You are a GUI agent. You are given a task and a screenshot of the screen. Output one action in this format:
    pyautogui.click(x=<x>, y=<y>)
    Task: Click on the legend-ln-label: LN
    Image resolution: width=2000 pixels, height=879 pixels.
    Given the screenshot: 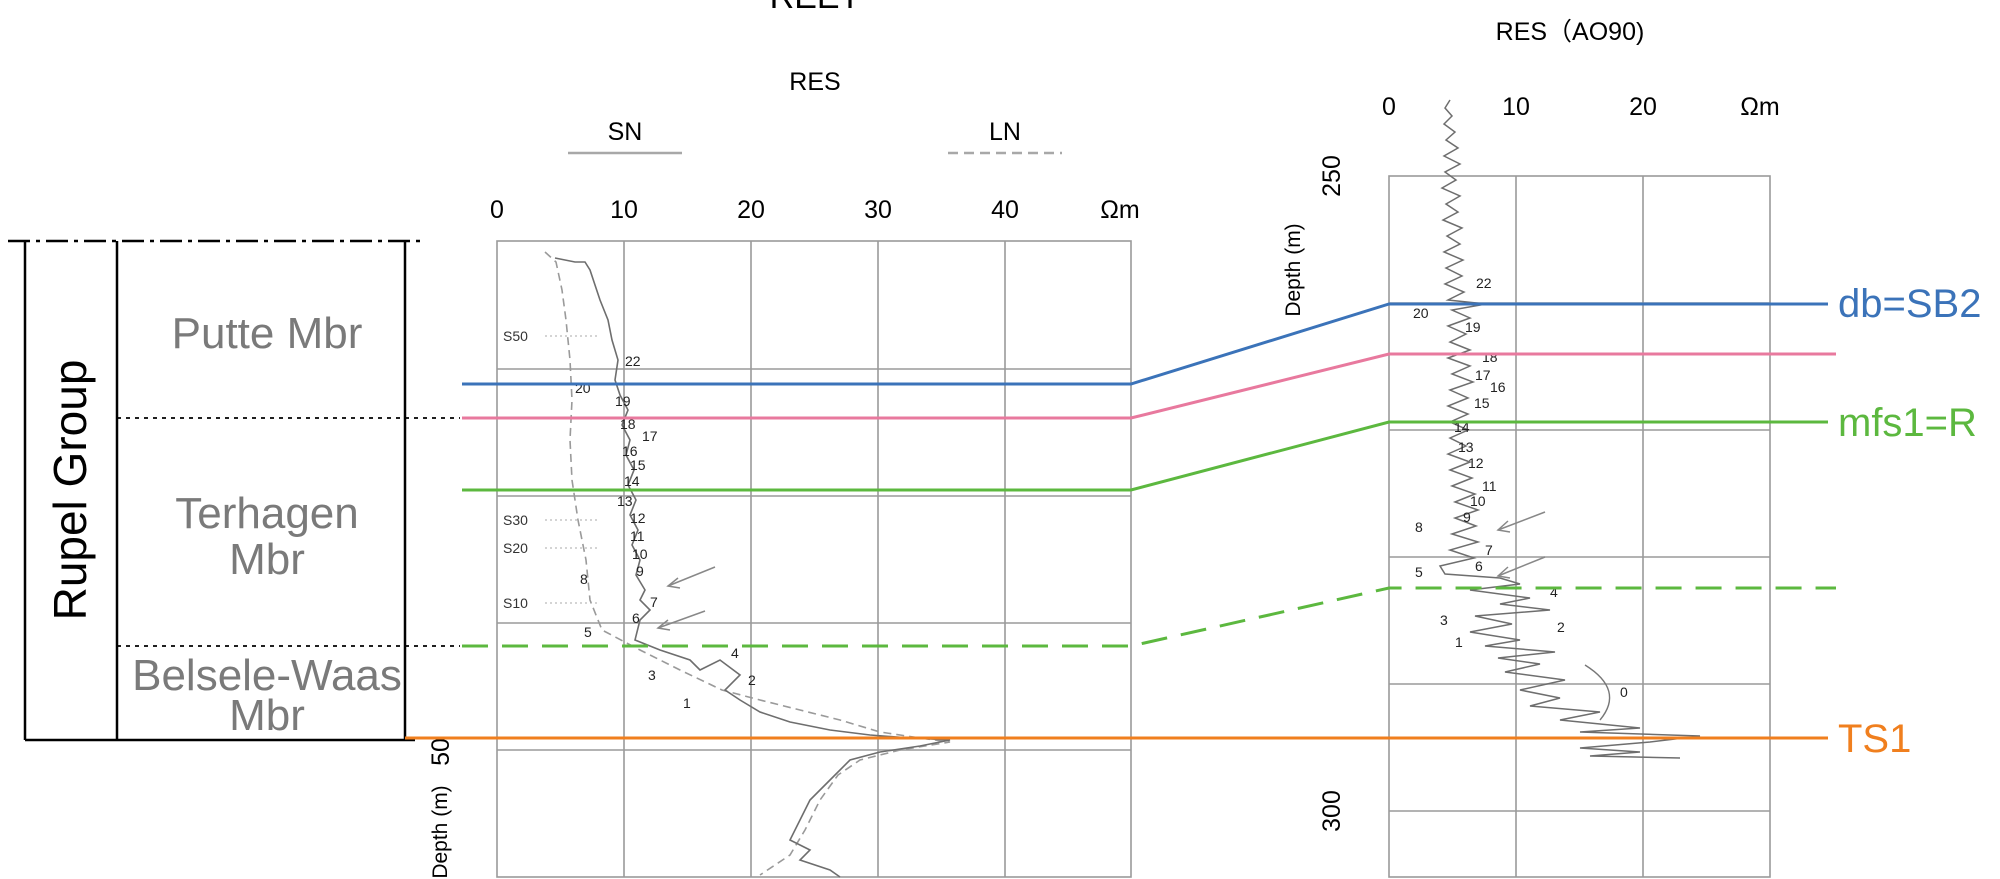 What is the action you would take?
    pyautogui.click(x=1005, y=132)
    